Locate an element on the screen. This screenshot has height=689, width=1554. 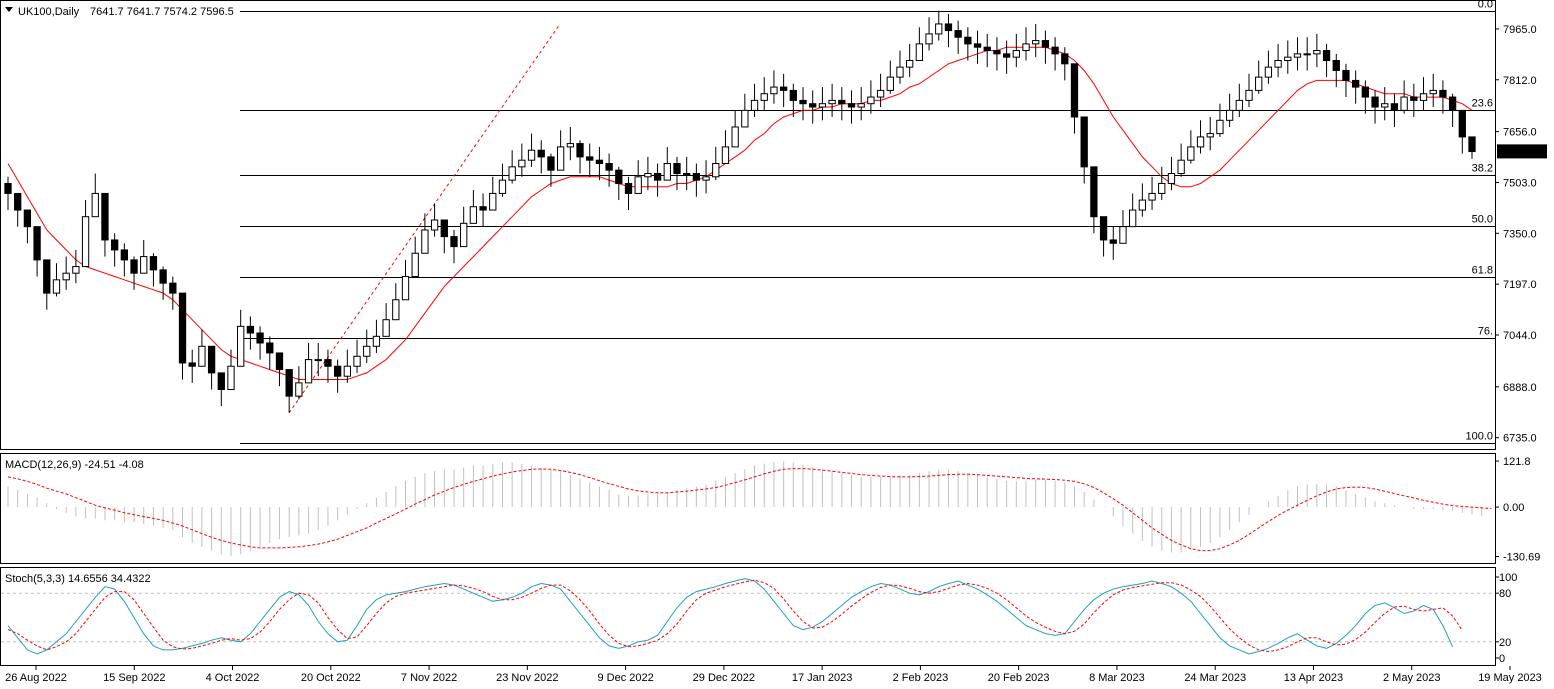
last-price-box is located at coordinates (1522, 151).